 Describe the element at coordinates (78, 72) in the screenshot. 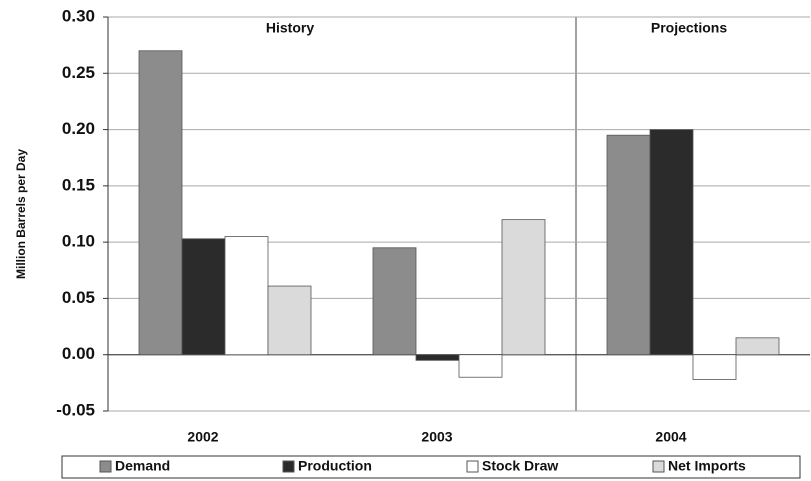

I see `y-tick-label: 0.25` at that location.